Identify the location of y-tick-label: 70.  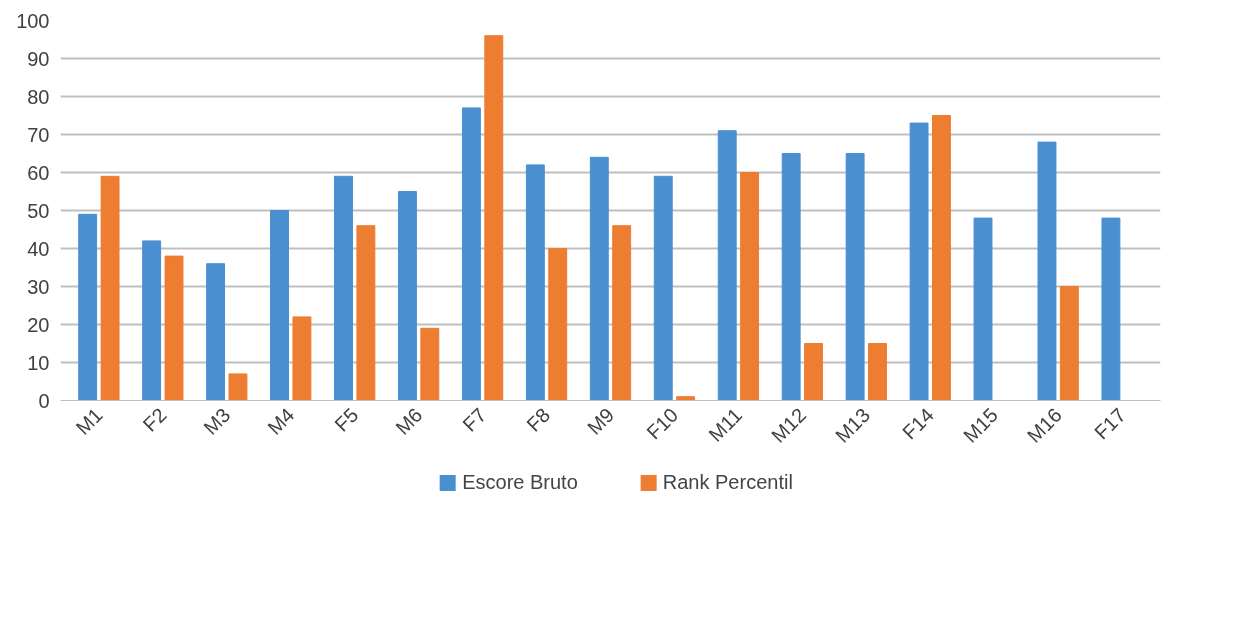
(38, 134).